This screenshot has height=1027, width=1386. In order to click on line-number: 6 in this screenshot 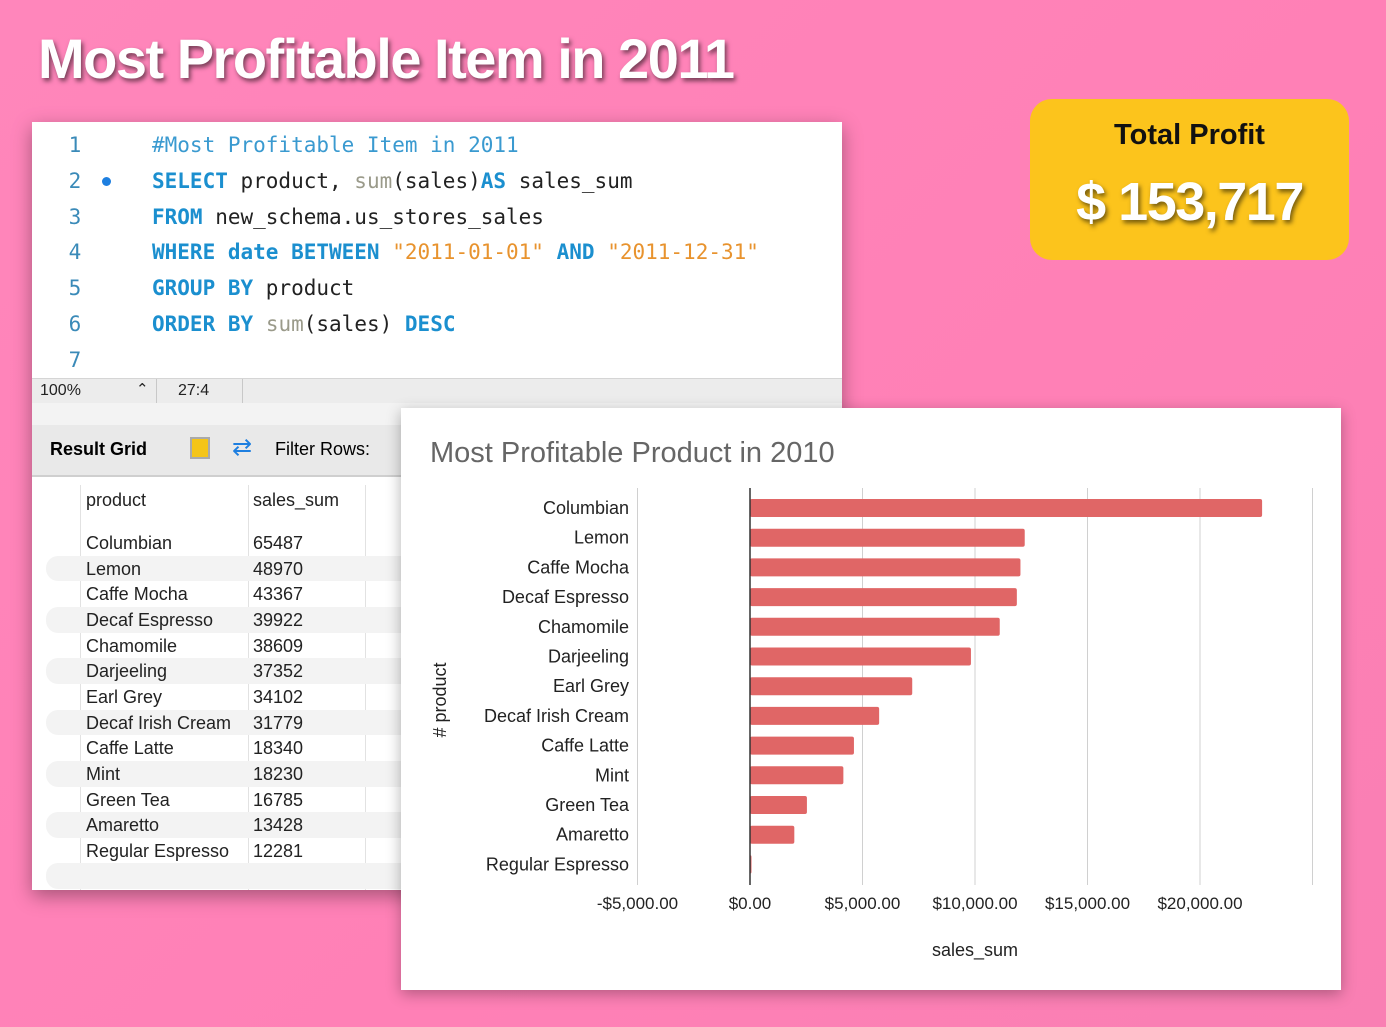, I will do `click(75, 324)`.